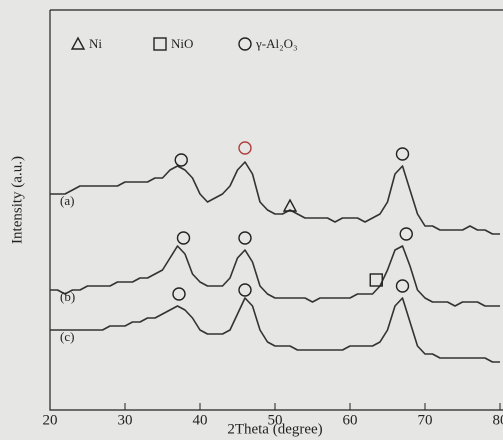  Describe the element at coordinates (274, 429) in the screenshot. I see `x-axis-label: 2Theta (degree)` at that location.